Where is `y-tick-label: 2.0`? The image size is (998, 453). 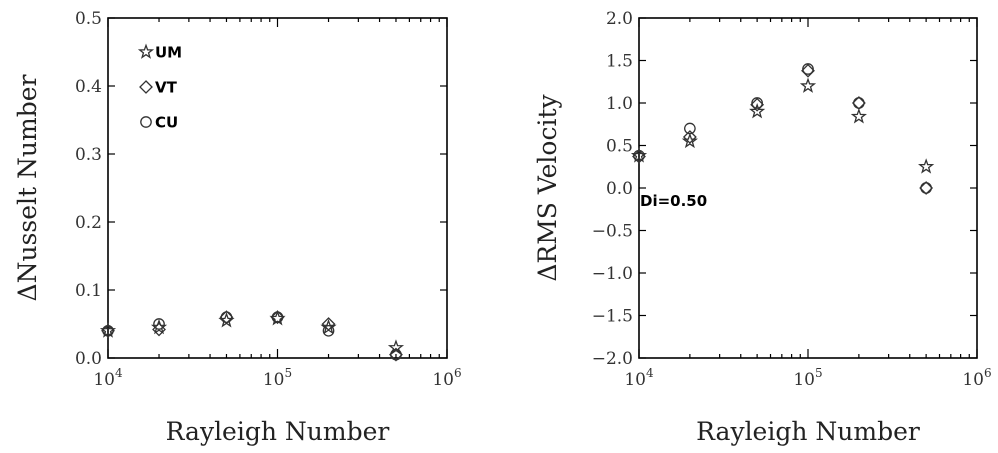 y-tick-label: 2.0 is located at coordinates (619, 19).